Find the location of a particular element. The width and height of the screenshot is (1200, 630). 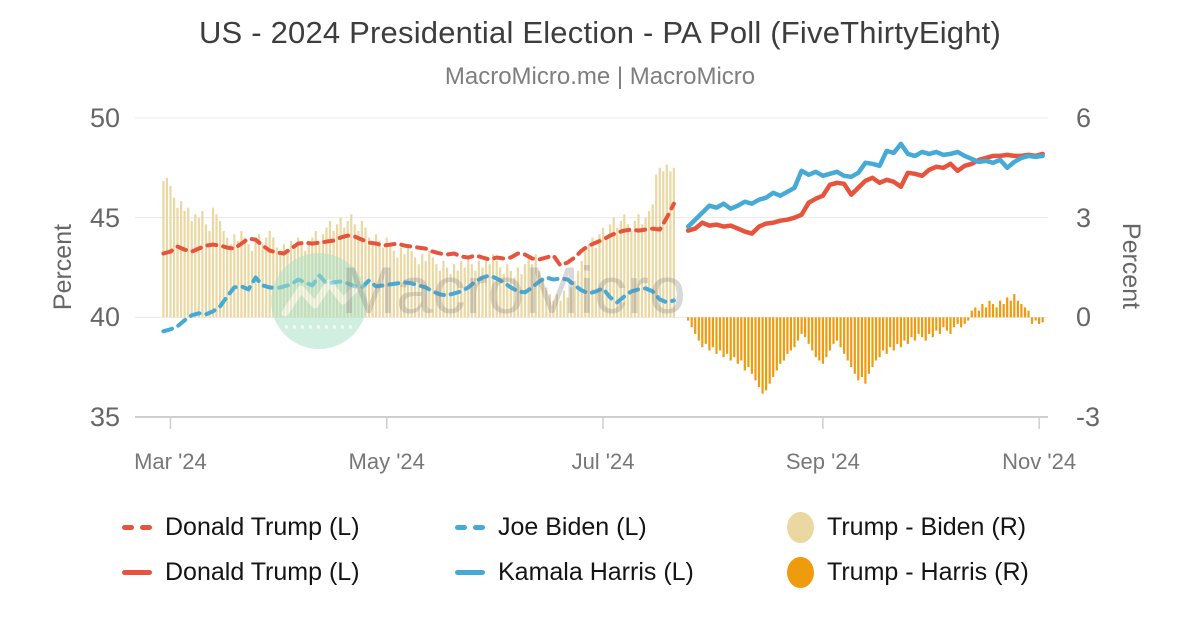

y-right-tick-label: 6 is located at coordinates (1084, 118).